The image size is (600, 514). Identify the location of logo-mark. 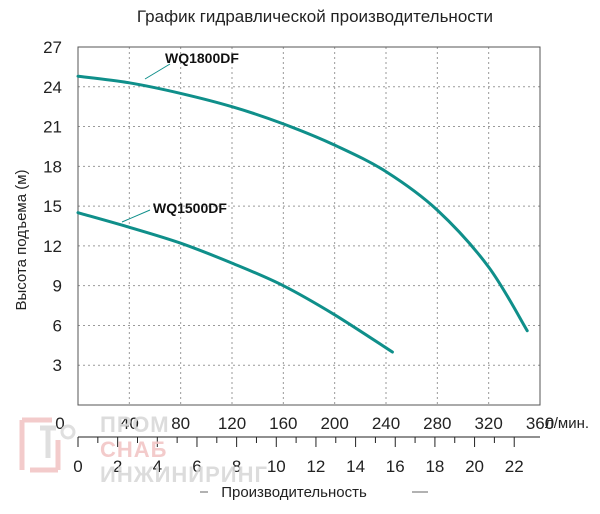
(47, 445).